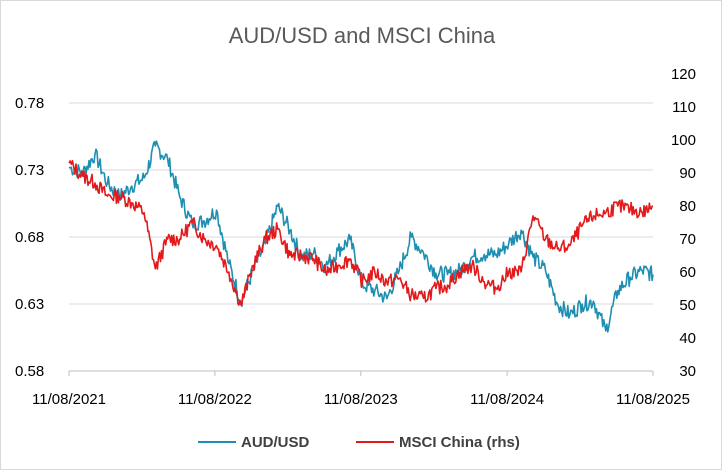 The image size is (722, 470). What do you see at coordinates (687, 206) in the screenshot?
I see `y-right-tick-label: 80` at bounding box center [687, 206].